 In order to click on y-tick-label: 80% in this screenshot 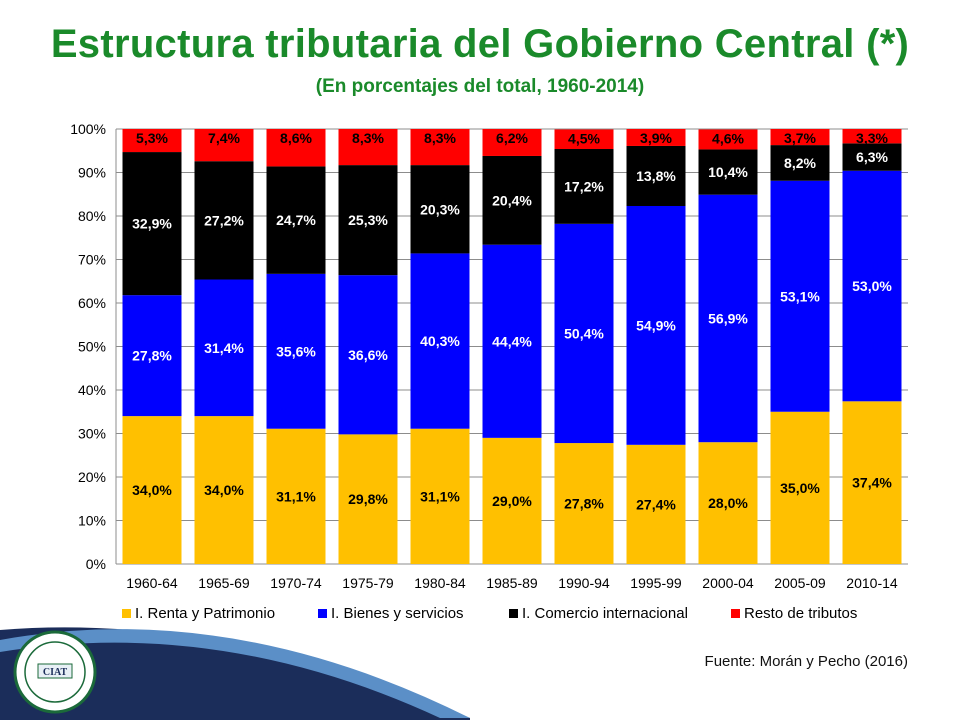, I will do `click(92, 216)`.